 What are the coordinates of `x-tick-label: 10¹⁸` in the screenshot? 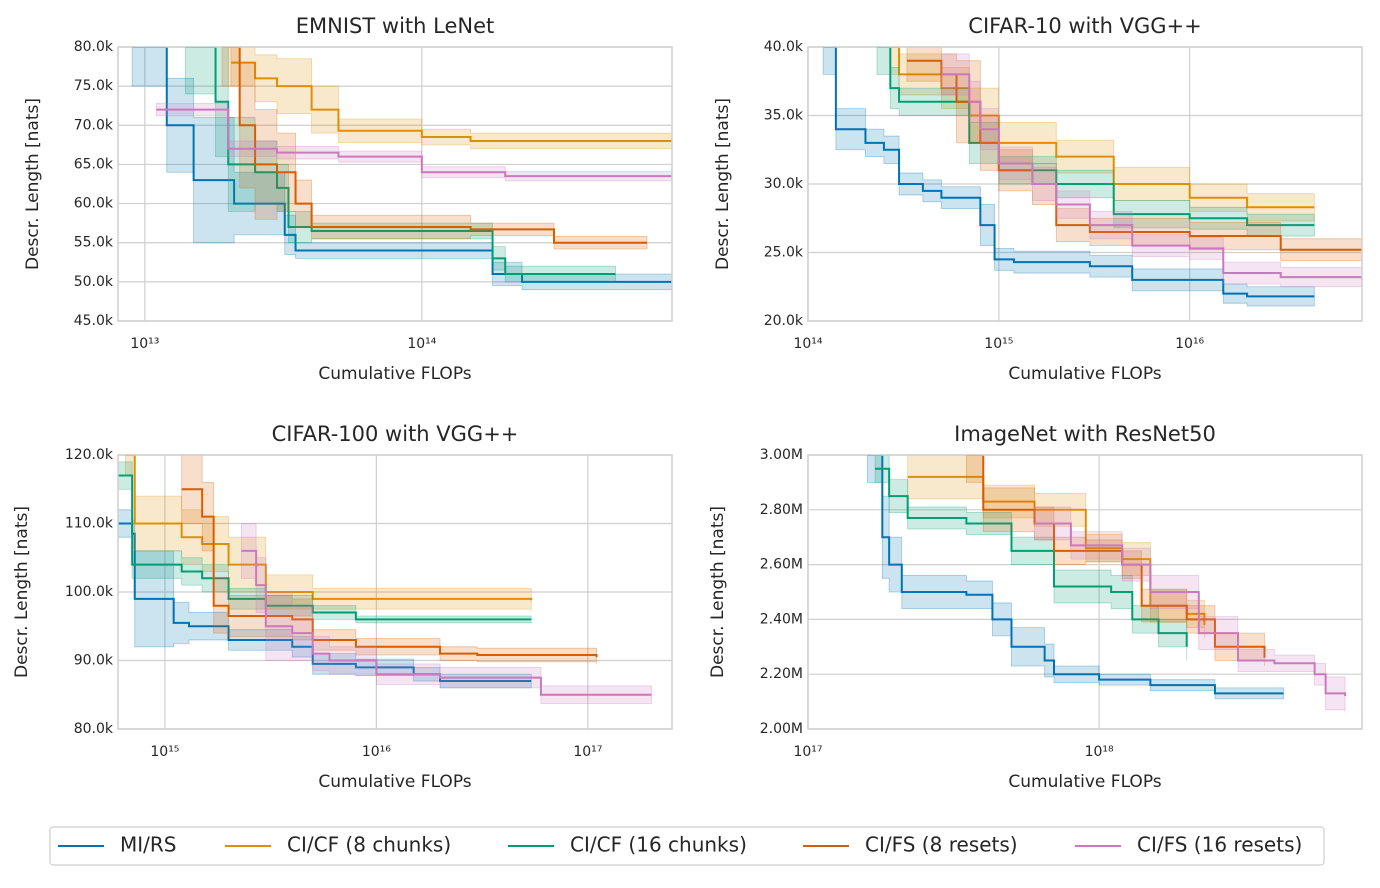 It's located at (1099, 752).